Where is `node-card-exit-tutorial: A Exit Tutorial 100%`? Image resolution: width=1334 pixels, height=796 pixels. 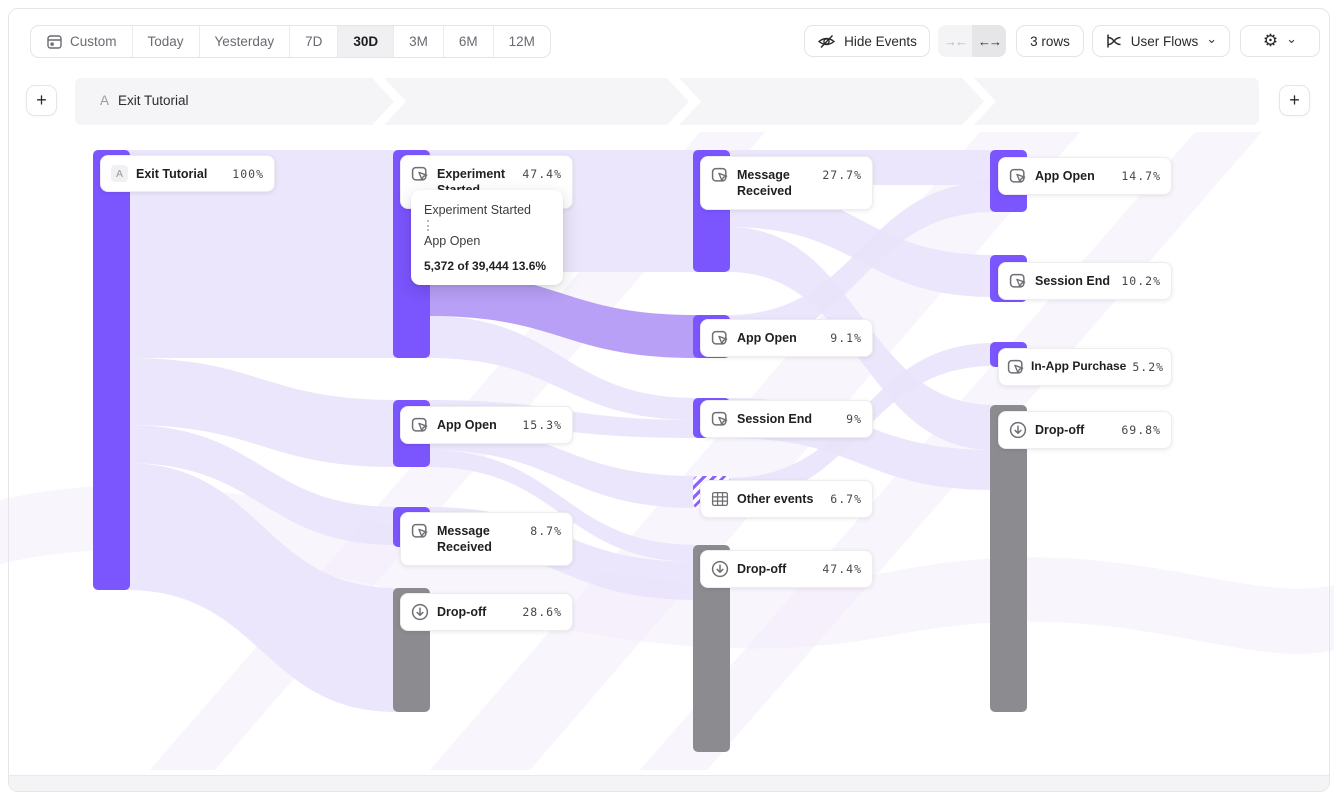 node-card-exit-tutorial: A Exit Tutorial 100% is located at coordinates (187, 174).